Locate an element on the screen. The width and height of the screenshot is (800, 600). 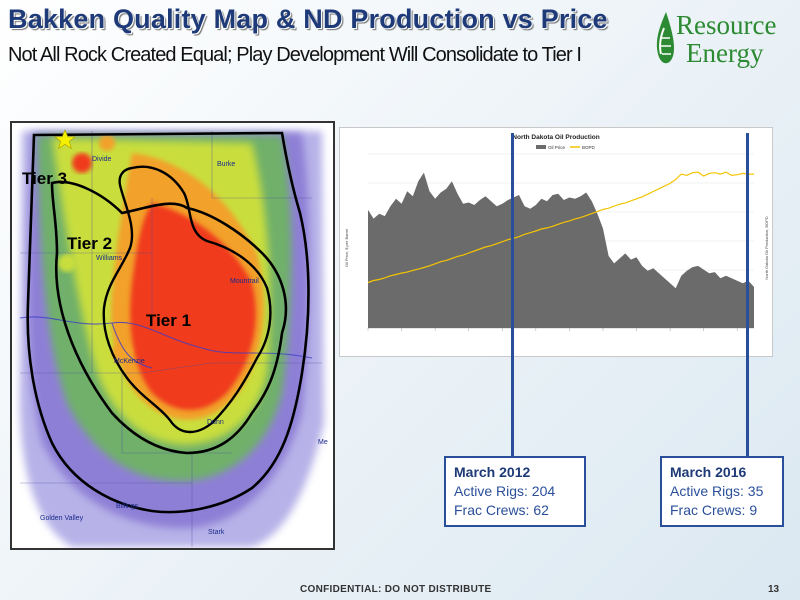
oil-drop-logo-icon is located at coordinates (665, 38).